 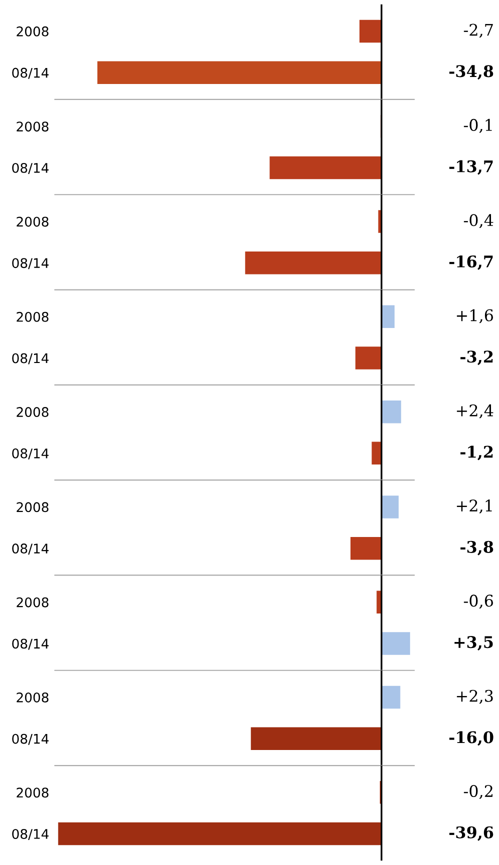 What do you see at coordinates (479, 221) in the screenshot?
I see `data-label: -0,4` at bounding box center [479, 221].